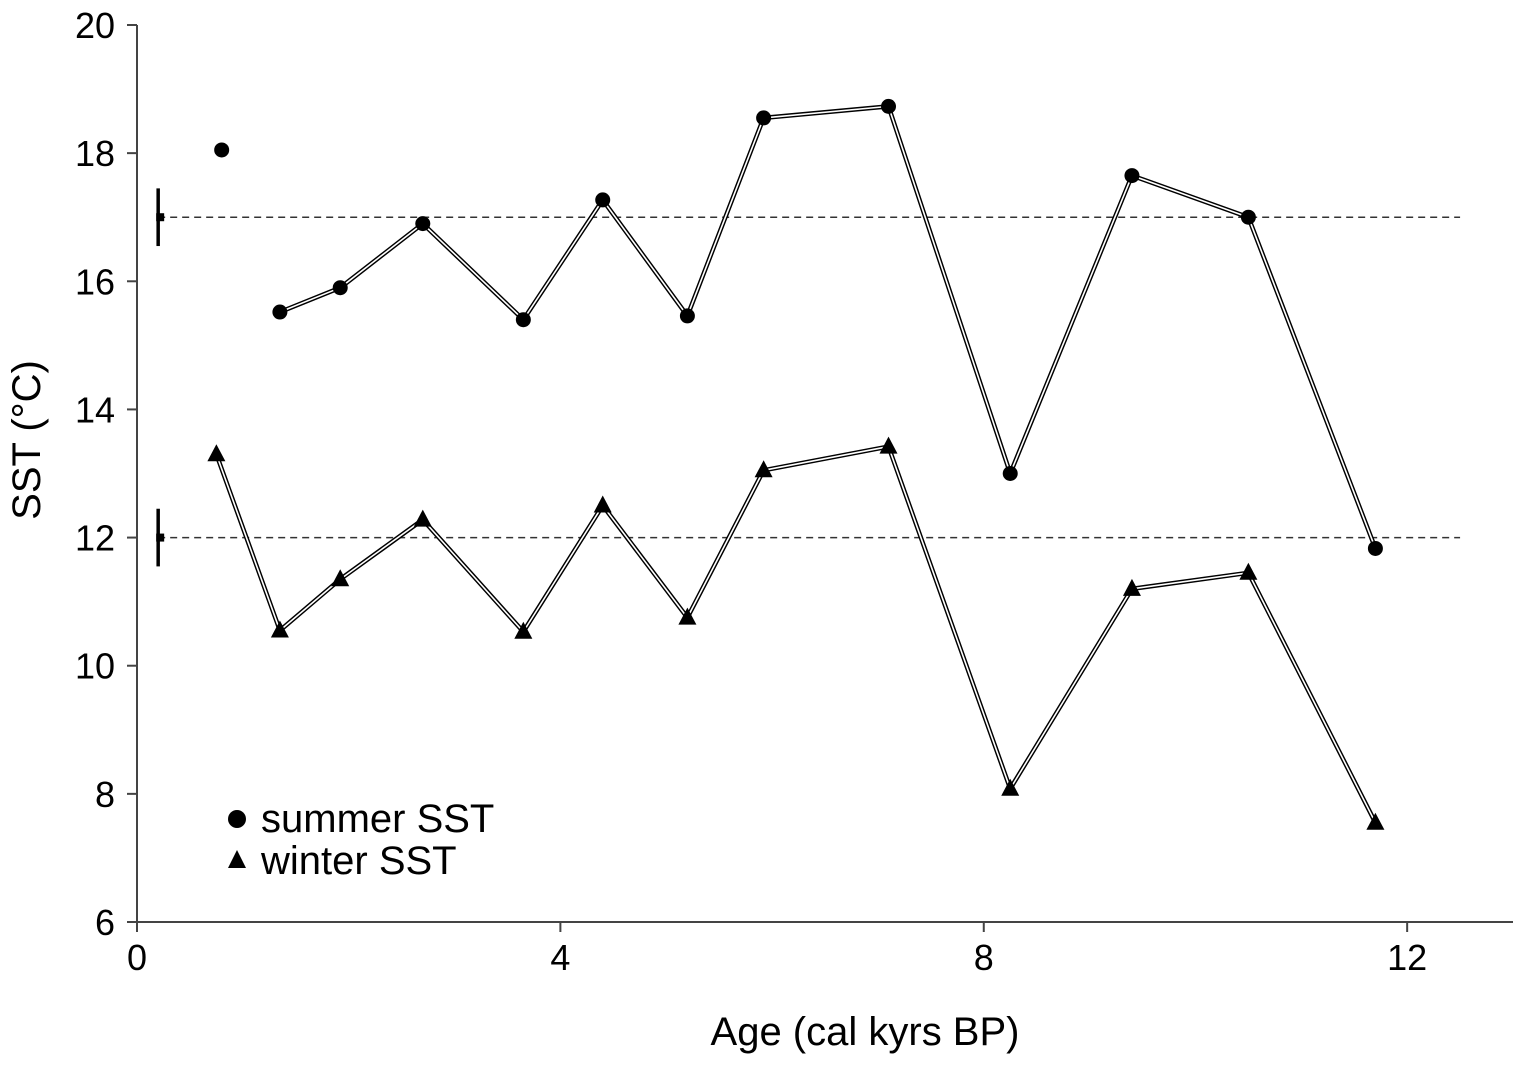  What do you see at coordinates (95, 153) in the screenshot?
I see `y-tick-label: 18` at bounding box center [95, 153].